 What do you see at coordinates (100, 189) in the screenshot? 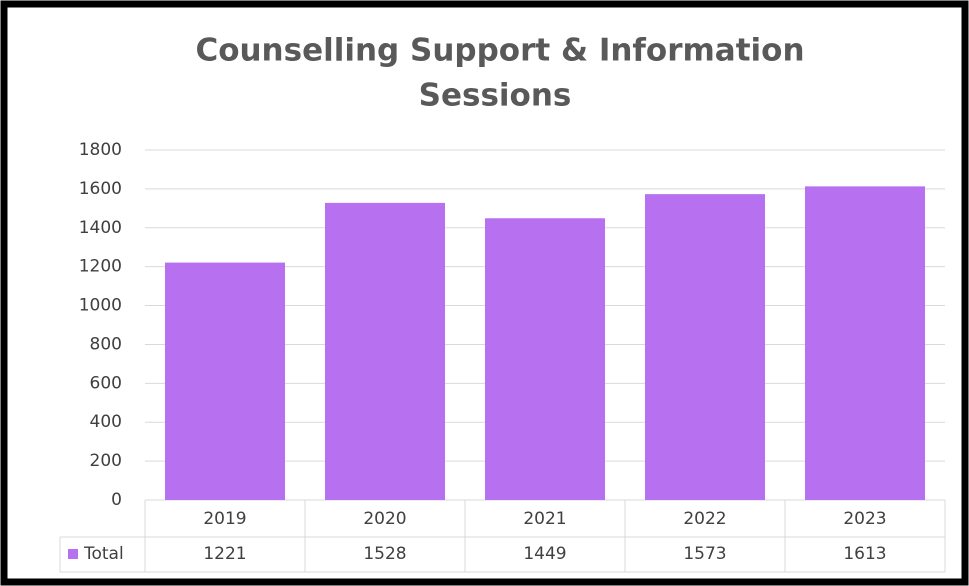
I see `y-tick-label: 1600` at bounding box center [100, 189].